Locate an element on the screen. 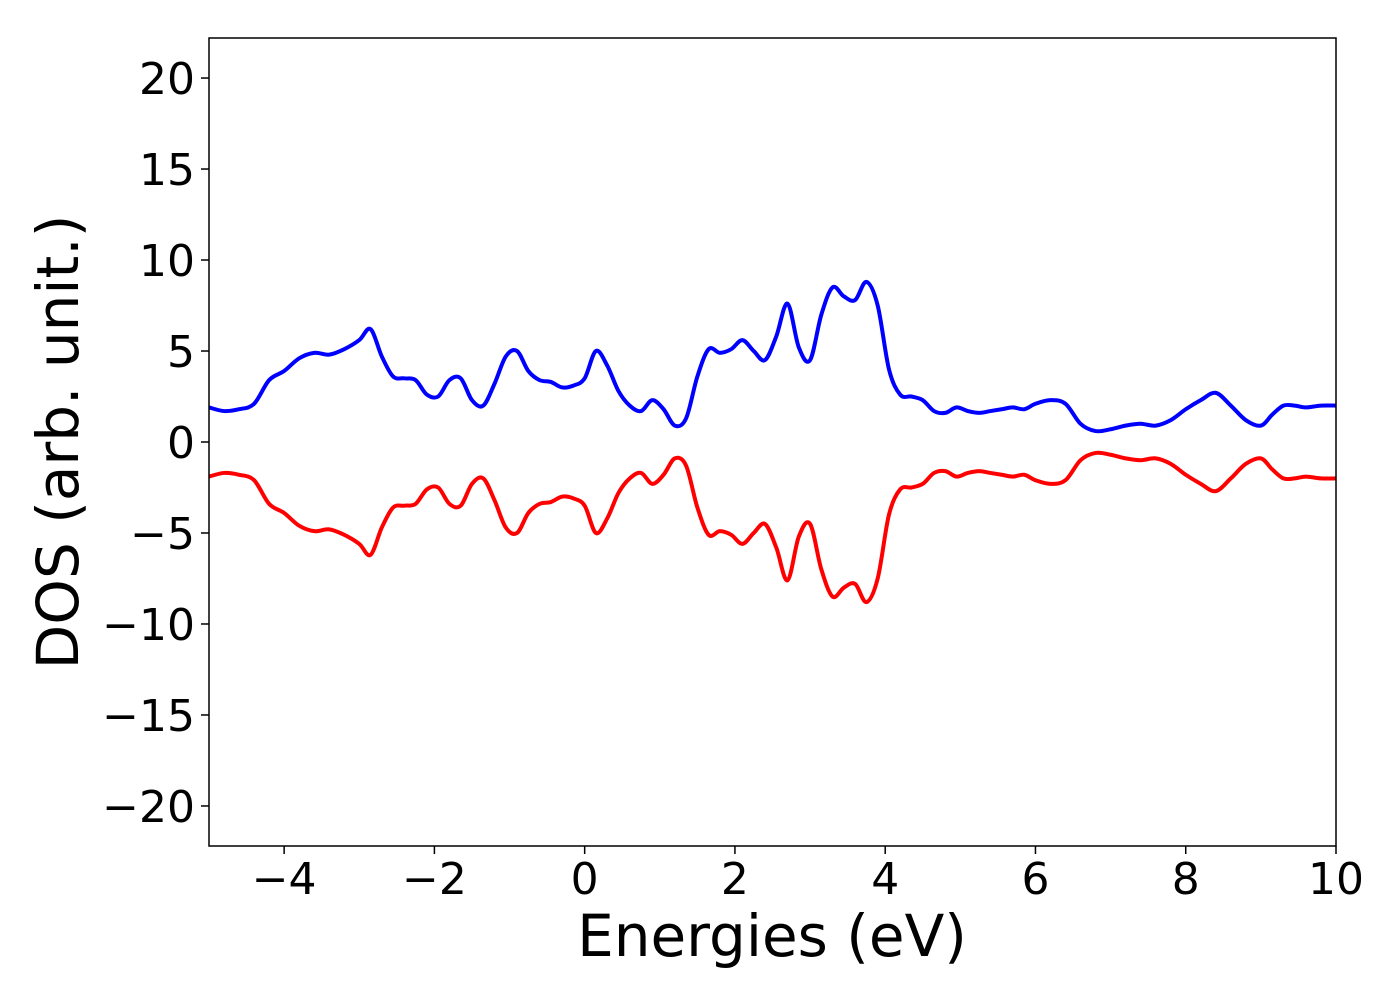 Image resolution: width=1400 pixels, height=1000 pixels. y-tick-label: 10 is located at coordinates (167, 261).